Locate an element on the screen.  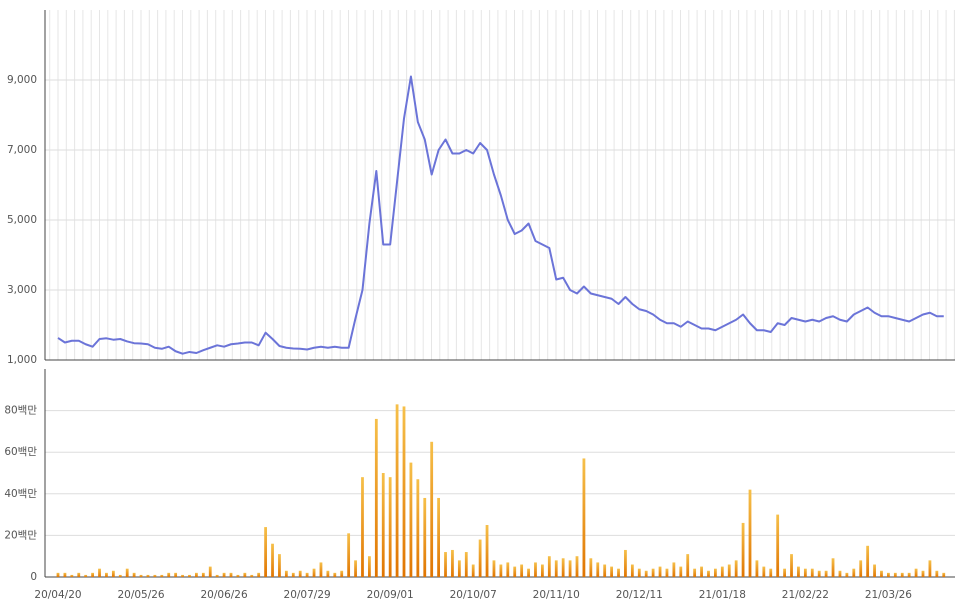
y-tick-label: 80백만 is located at coordinates (20, 411).